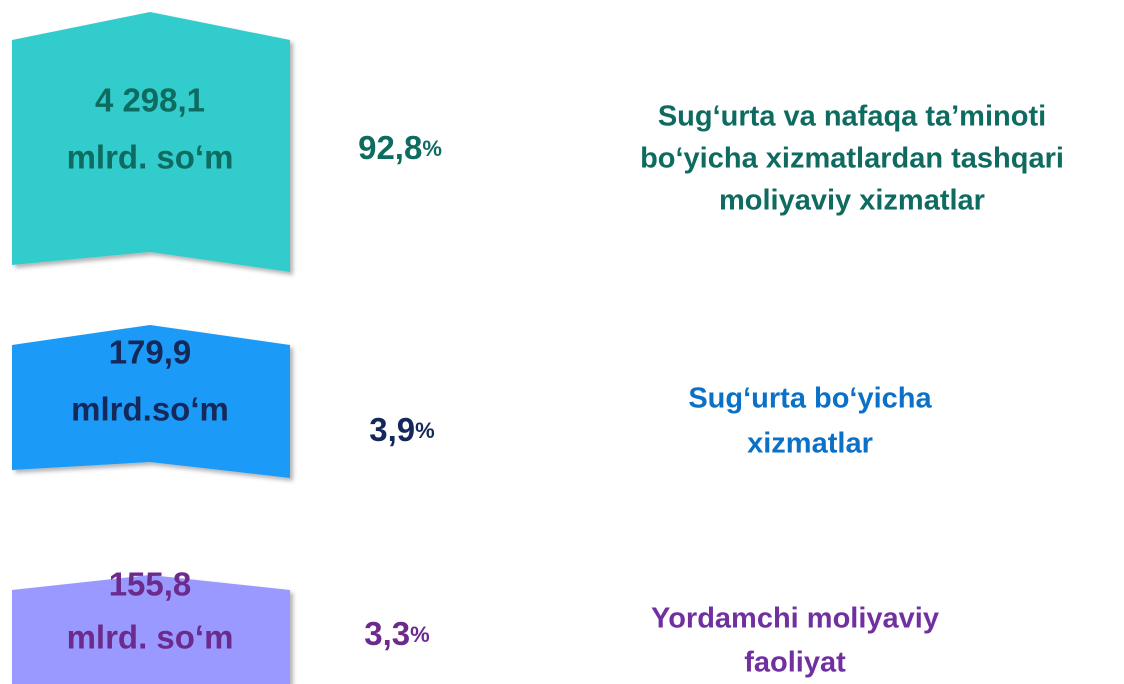 This screenshot has height=684, width=1124. I want to click on label: xizmatlar, so click(810, 444).